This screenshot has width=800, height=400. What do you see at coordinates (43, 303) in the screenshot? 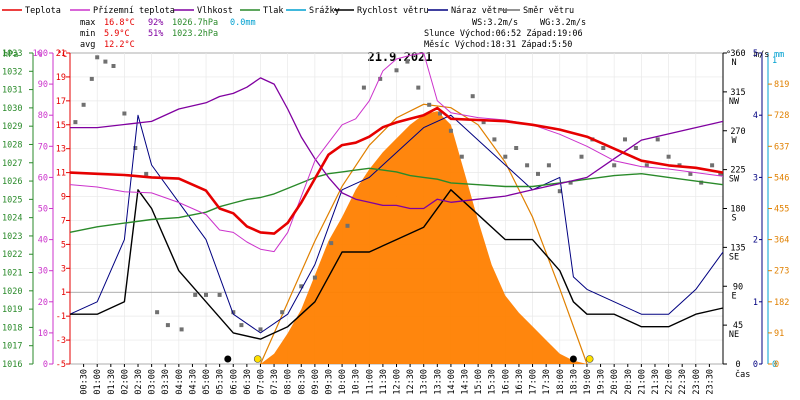
I see `axis-pct-tick-label: 20` at bounding box center [43, 303].